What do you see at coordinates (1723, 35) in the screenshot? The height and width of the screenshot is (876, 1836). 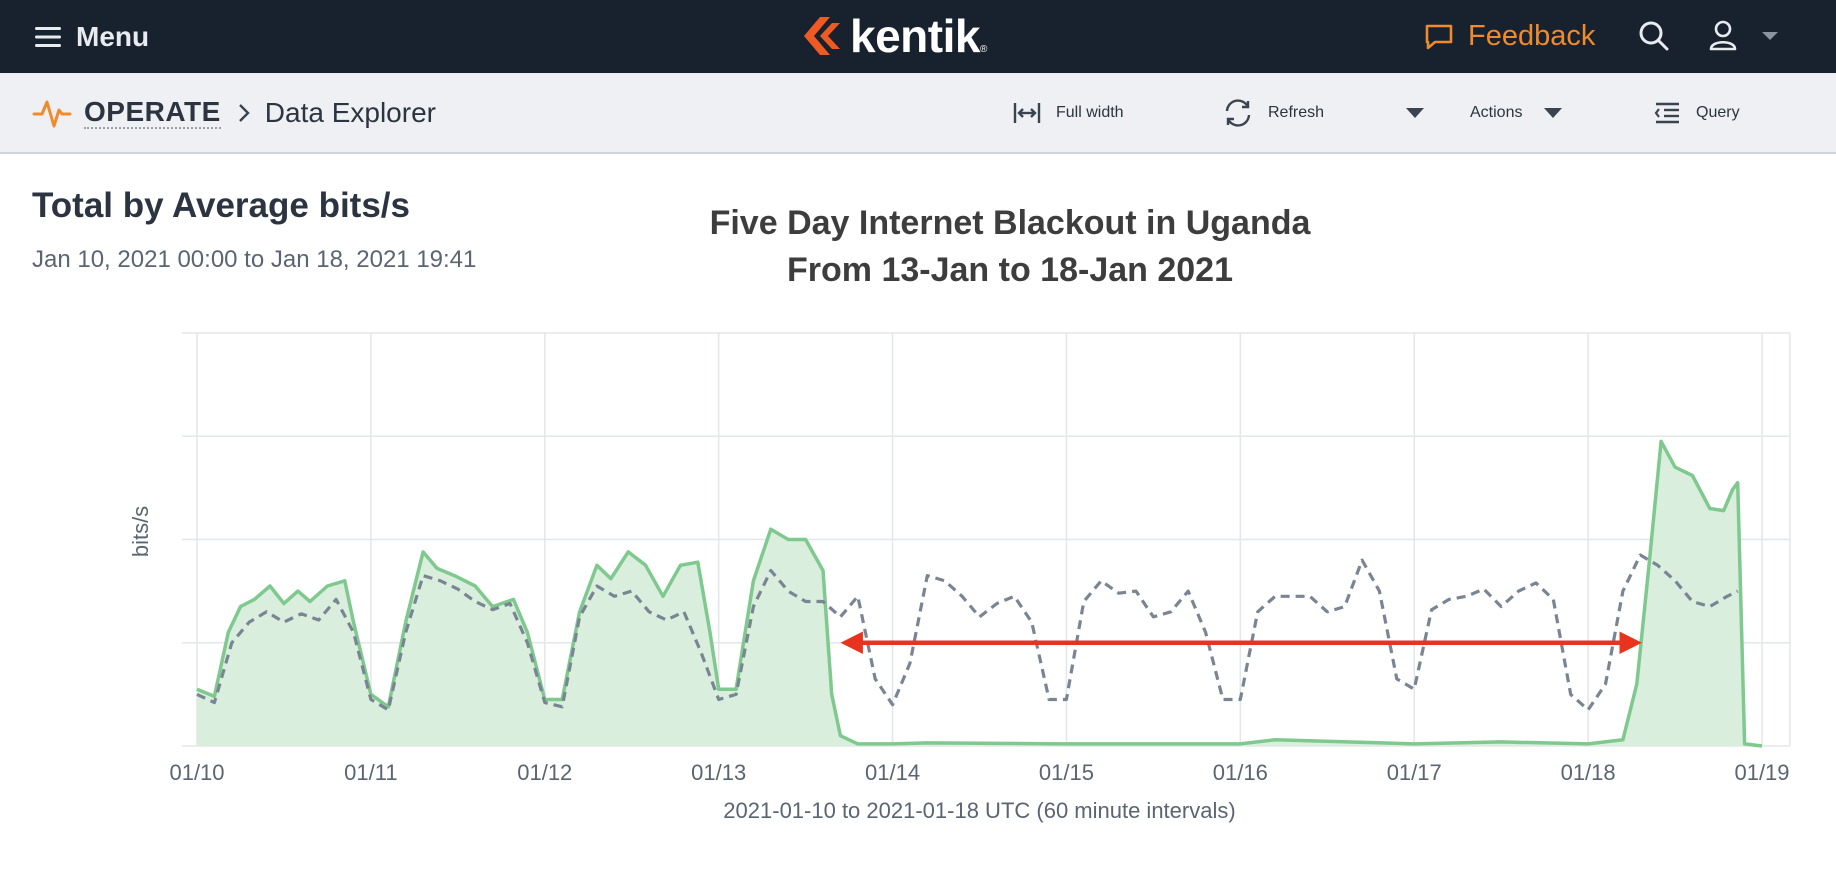 I see `user-icon` at bounding box center [1723, 35].